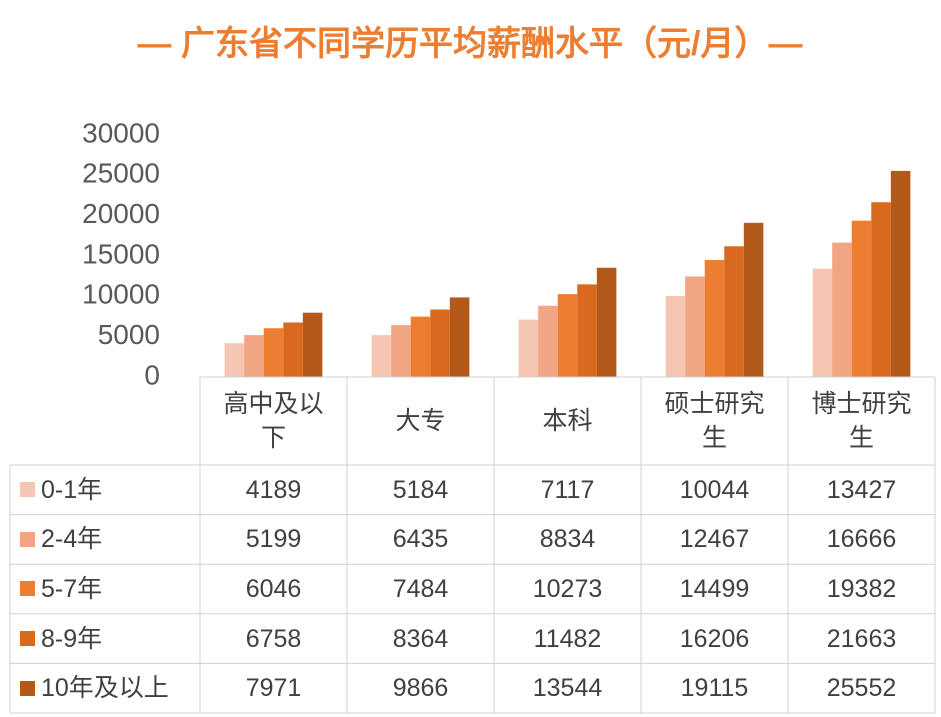 This screenshot has height=717, width=941. What do you see at coordinates (420, 638) in the screenshot?
I see `table-value: 8364` at bounding box center [420, 638].